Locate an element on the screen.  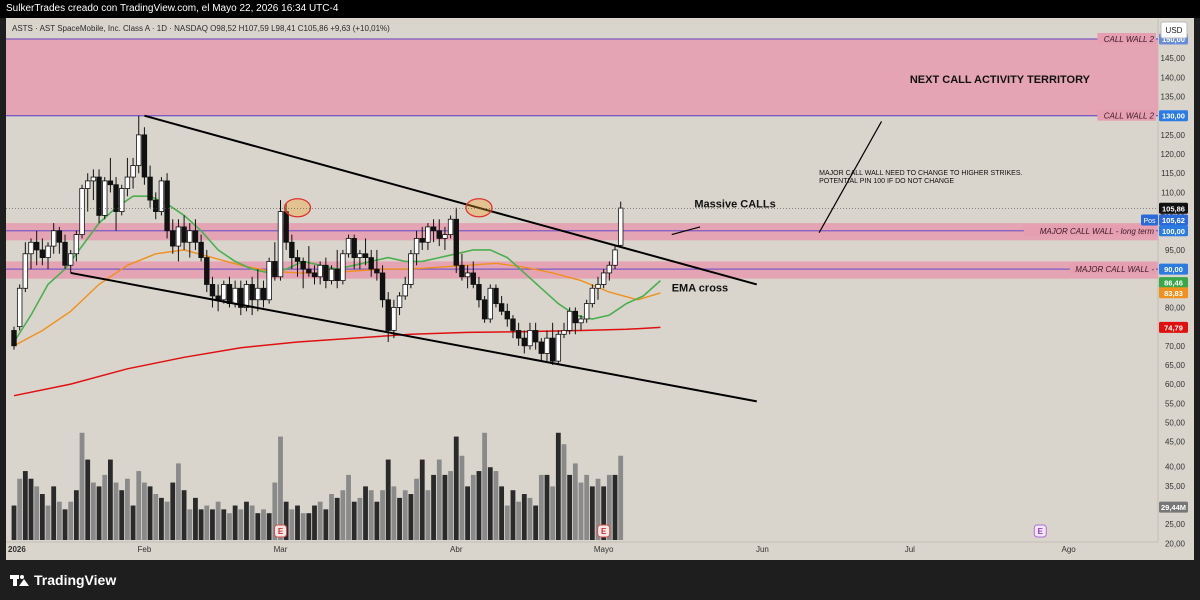
price-tag-text: 150,00 is located at coordinates (1173, 39).